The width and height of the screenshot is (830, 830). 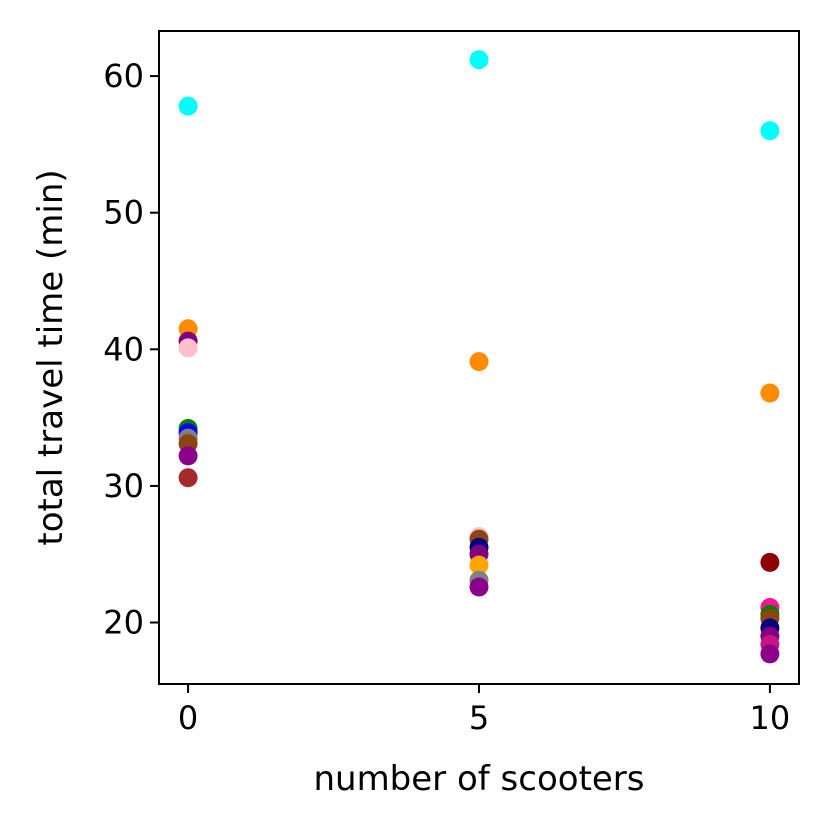 What do you see at coordinates (123, 349) in the screenshot?
I see `y-tick-label-40: 40` at bounding box center [123, 349].